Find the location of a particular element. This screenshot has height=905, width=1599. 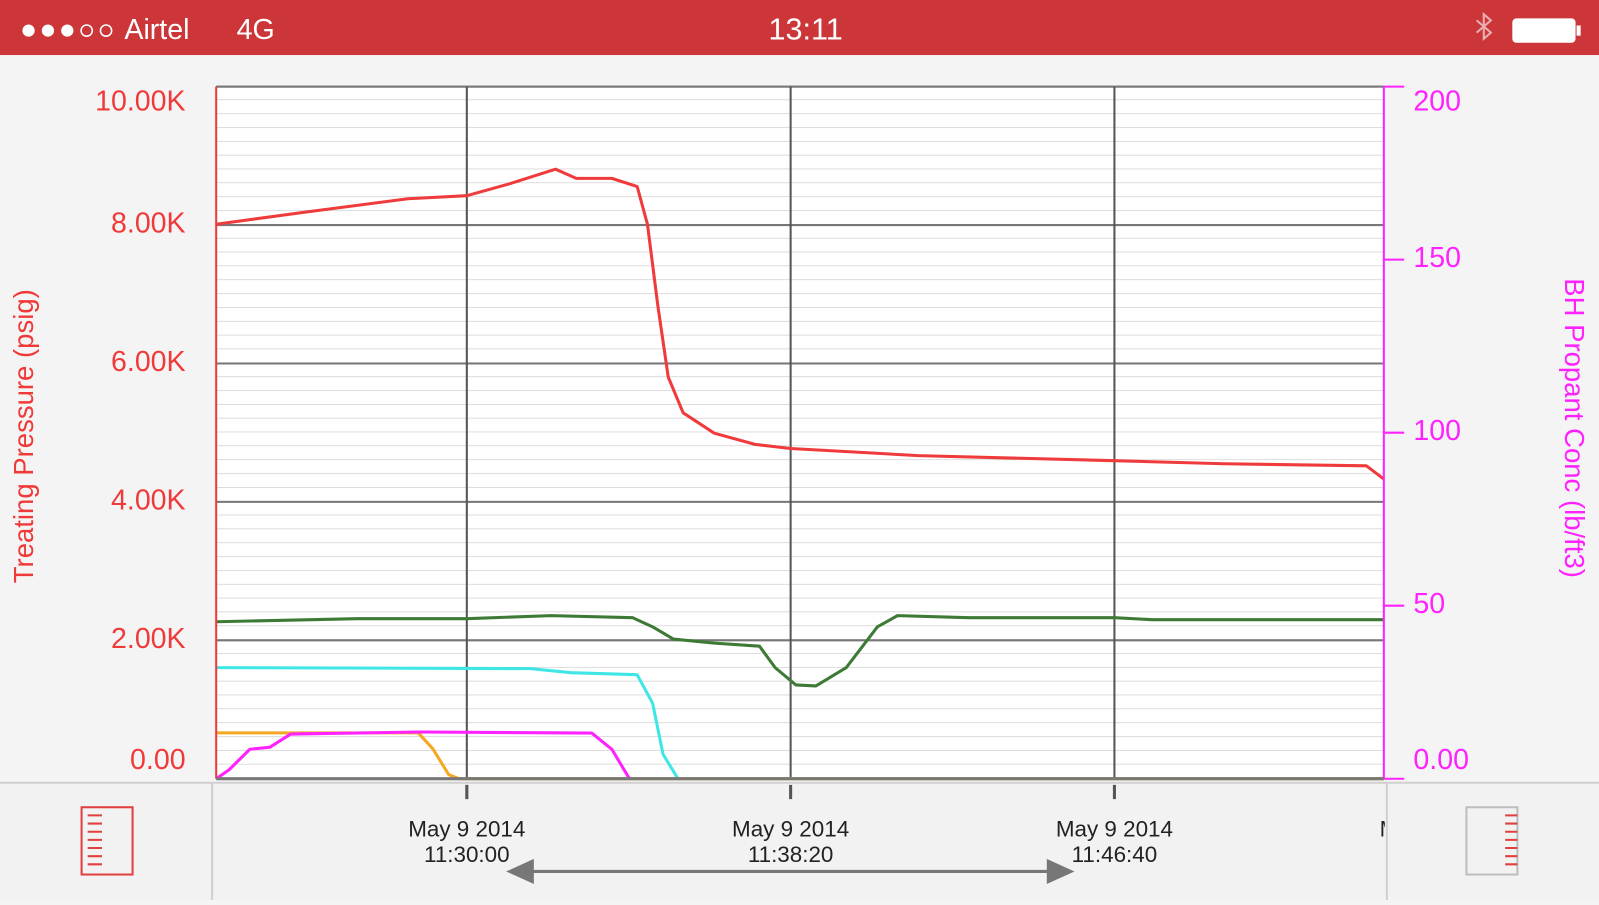

left-ruler-icon is located at coordinates (107, 841).